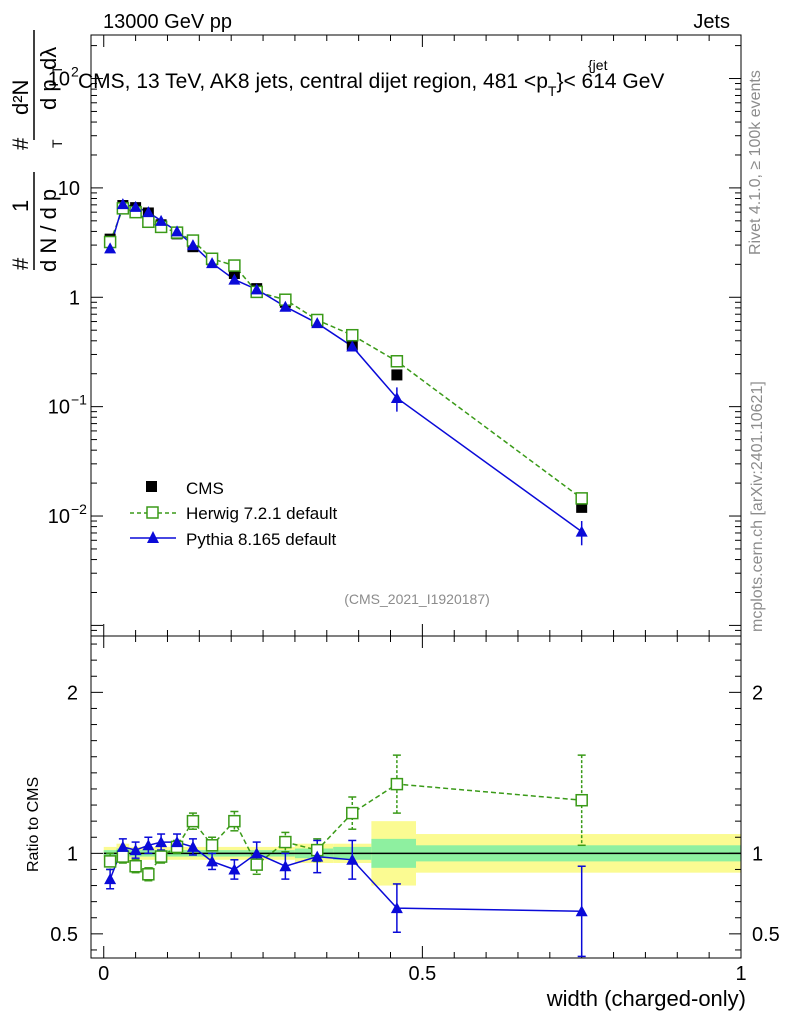 This screenshot has width=786, height=1024. I want to click on main-ytick-exp-0: −2, so click(79, 509).